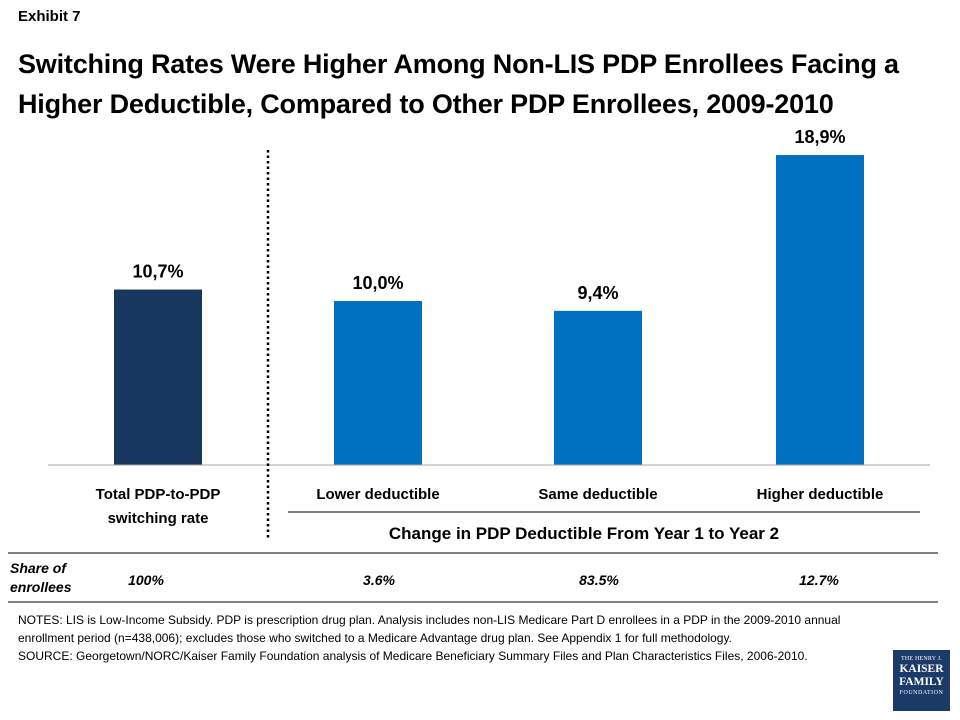 The image size is (960, 720). Describe the element at coordinates (597, 494) in the screenshot. I see `category-label-same-deductible: Same deductible` at that location.